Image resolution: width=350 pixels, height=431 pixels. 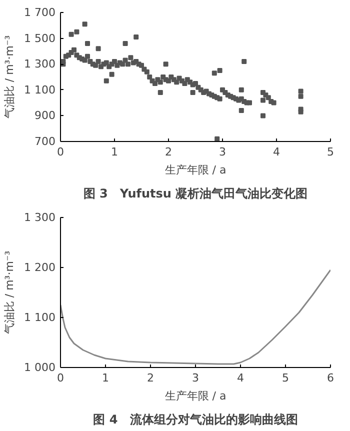 What do you see at coordinates (40, 267) in the screenshot?
I see `y-tick-label: 1 200` at bounding box center [40, 267].